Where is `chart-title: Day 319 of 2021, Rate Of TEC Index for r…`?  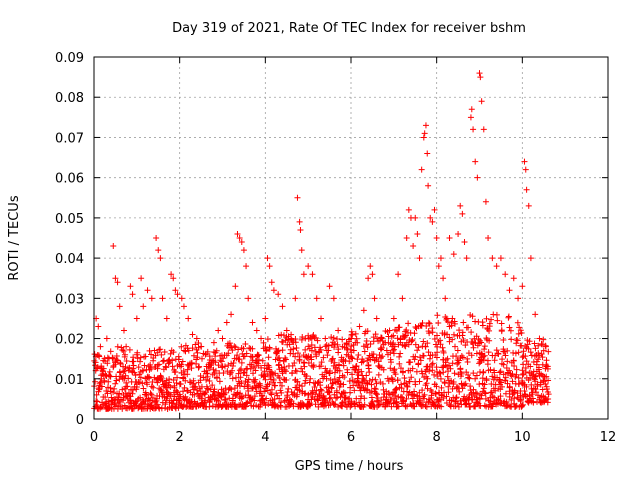
chart-title: Day 319 of 2021, Rate Of TEC Index for r… is located at coordinates (349, 28).